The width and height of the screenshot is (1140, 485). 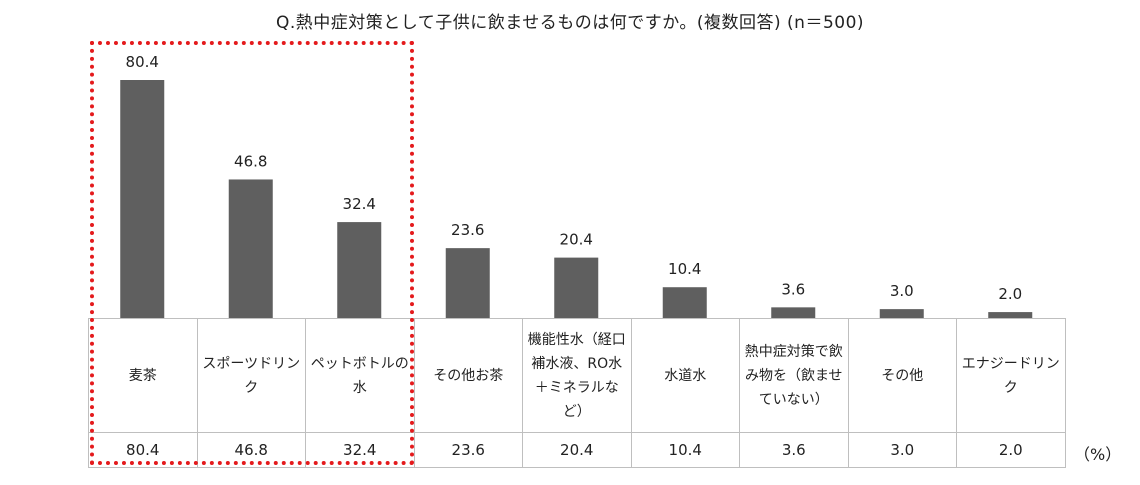 What do you see at coordinates (1010, 294) in the screenshot?
I see `bar-value-label-8: 2.0` at bounding box center [1010, 294].